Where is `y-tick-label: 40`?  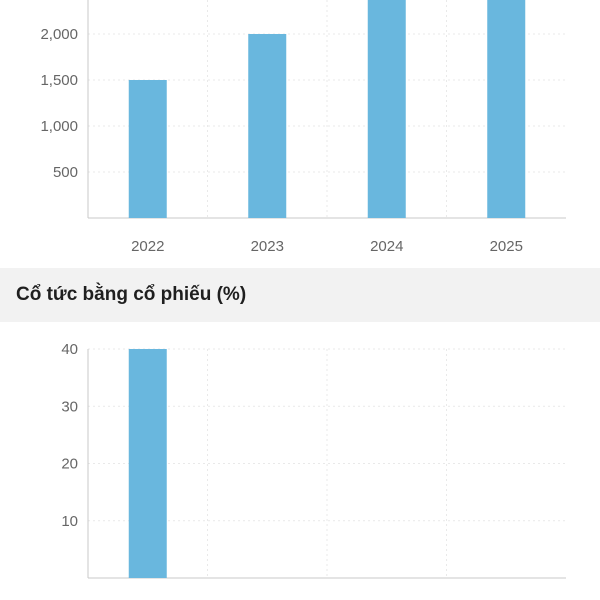
y-tick-label: 40 is located at coordinates (69, 349).